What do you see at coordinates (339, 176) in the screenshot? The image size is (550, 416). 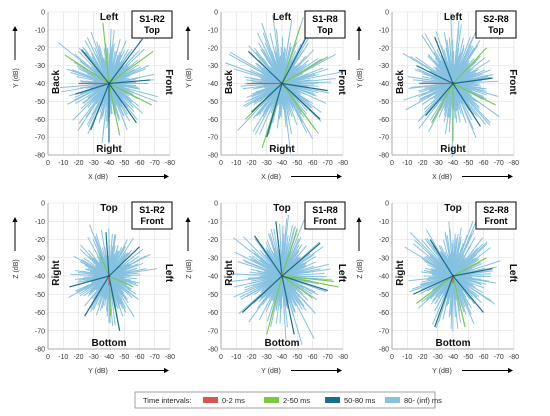 I see `x-axis-arrowhead` at bounding box center [339, 176].